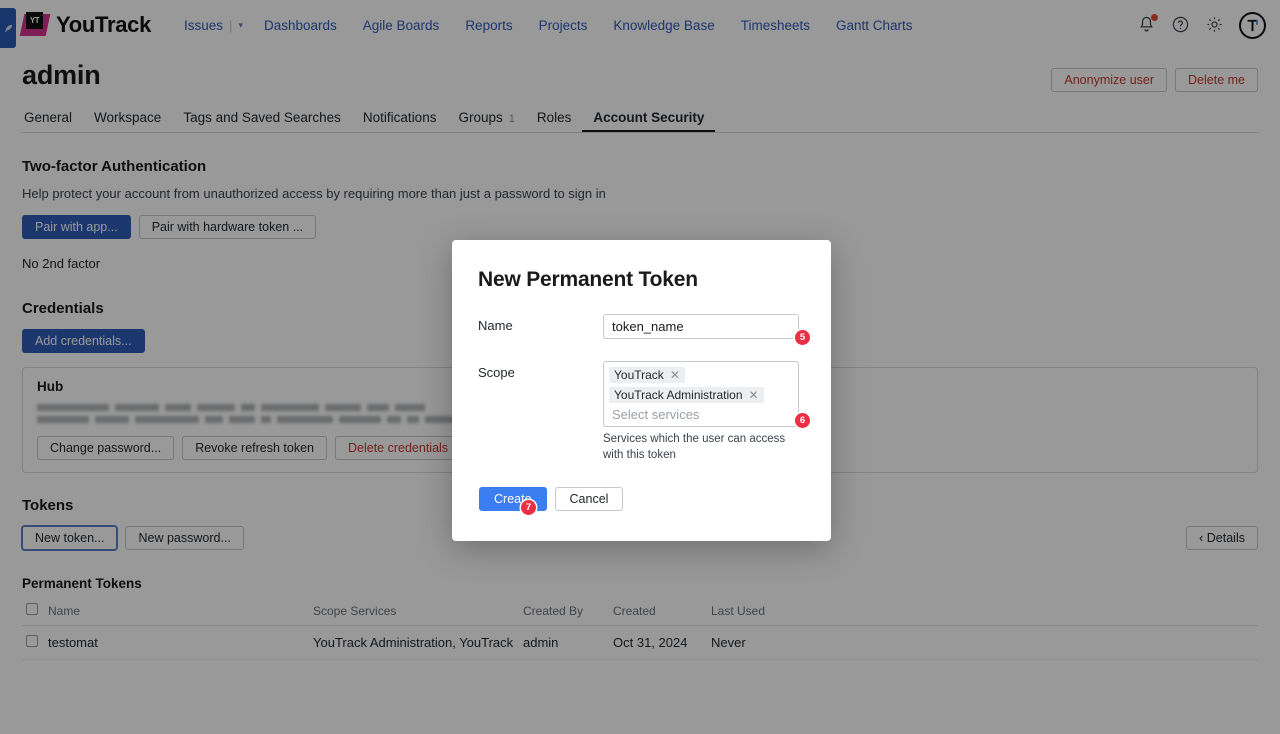  I want to click on brand-name: YouTrack, so click(104, 24).